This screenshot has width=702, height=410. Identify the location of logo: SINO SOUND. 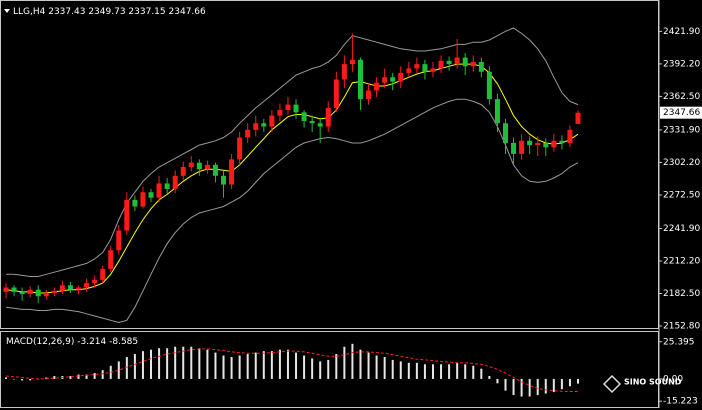
(642, 384).